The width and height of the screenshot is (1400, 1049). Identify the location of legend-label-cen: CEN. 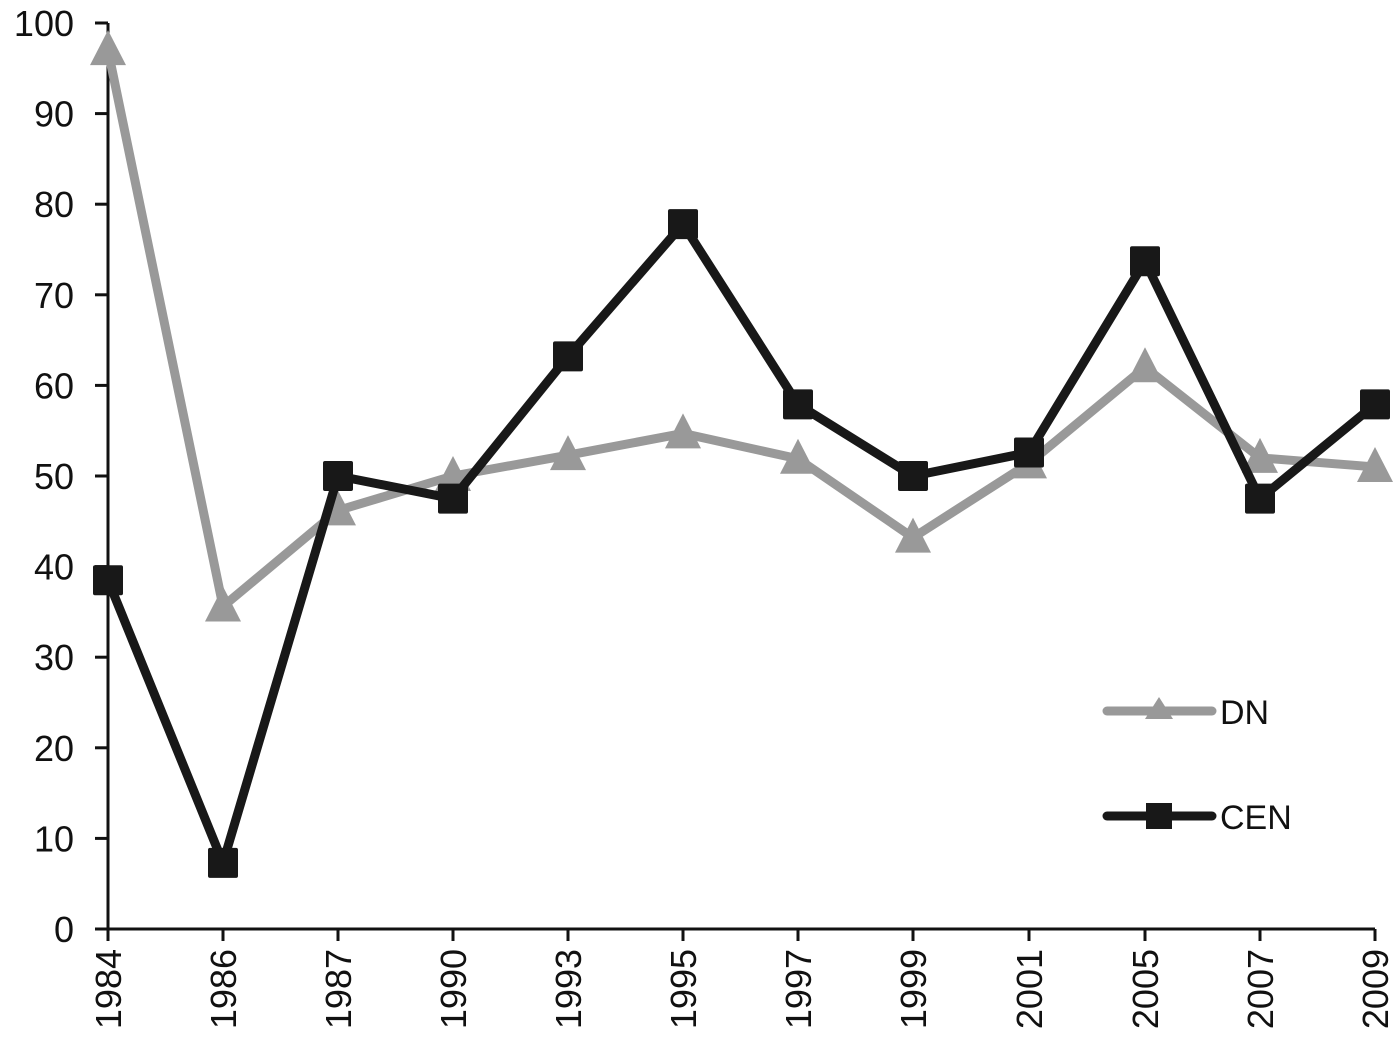
(1256, 818).